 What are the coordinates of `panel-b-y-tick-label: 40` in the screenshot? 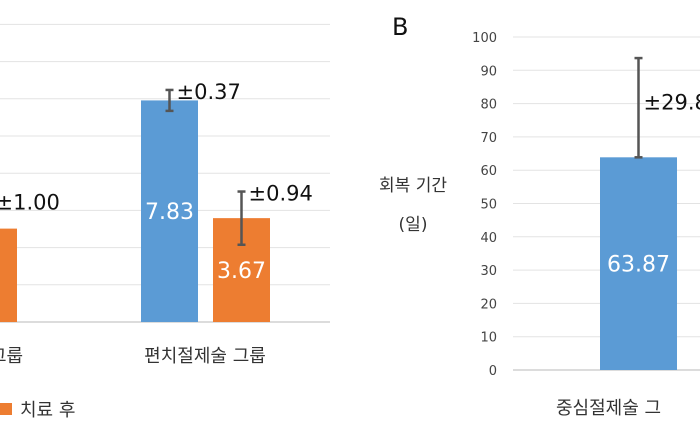 It's located at (488, 238).